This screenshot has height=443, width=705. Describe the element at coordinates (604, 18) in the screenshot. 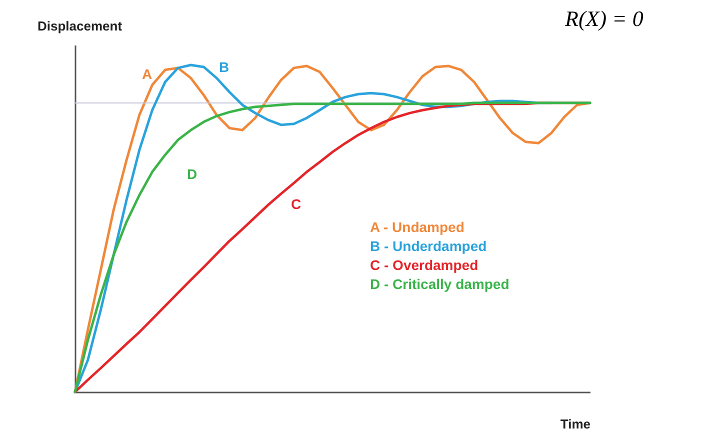

I see `text: R(X) = 0` at that location.